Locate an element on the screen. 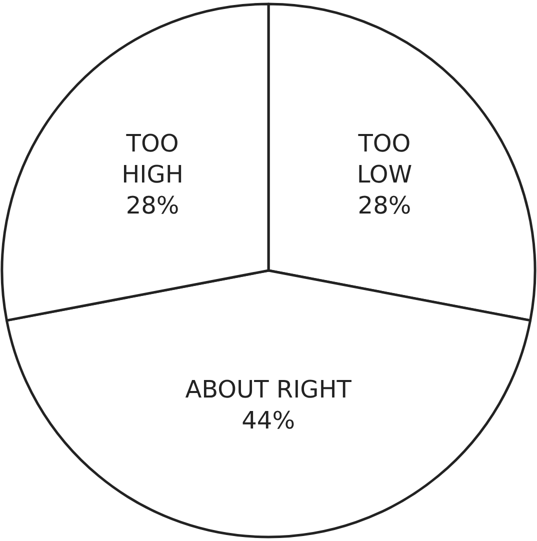 The width and height of the screenshot is (537, 541). slice-label: TOO LOW is located at coordinates (384, 159).